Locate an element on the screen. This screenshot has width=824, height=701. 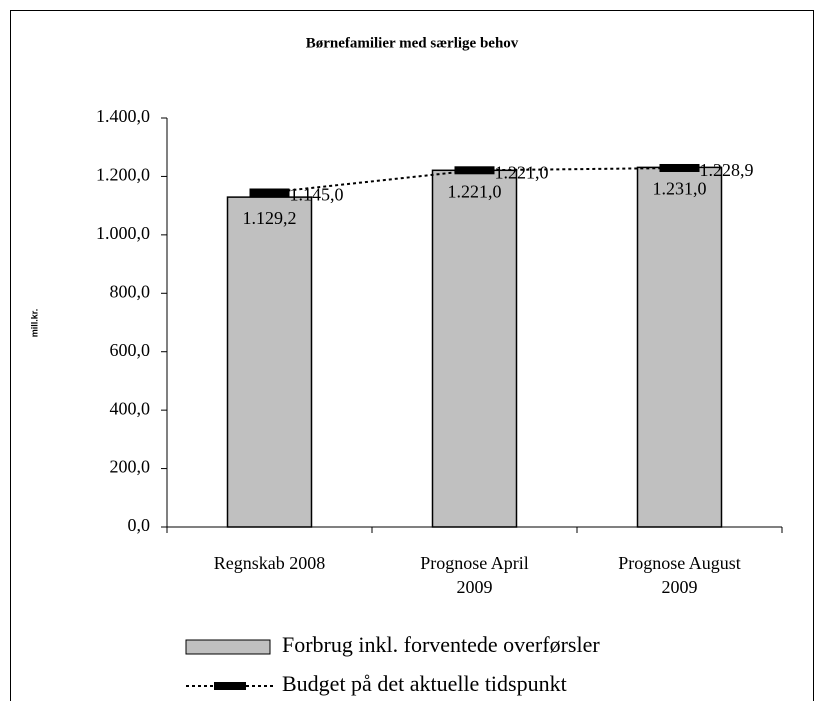
x-tick-label: Regnskab 2008 is located at coordinates (270, 563).